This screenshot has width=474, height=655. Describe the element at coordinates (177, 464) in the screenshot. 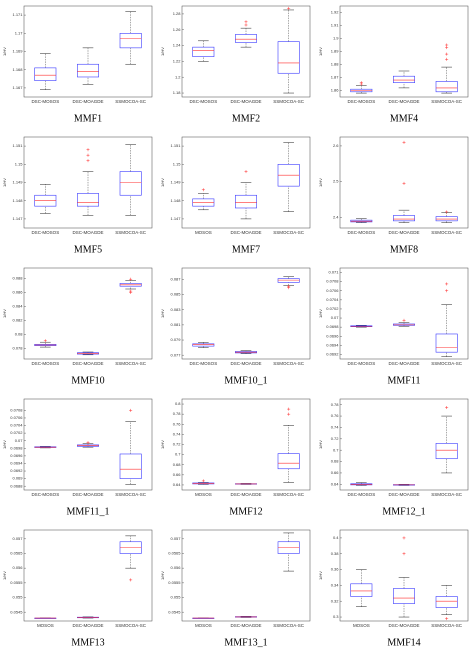

I see `y-tick-label: 0.68` at that location.